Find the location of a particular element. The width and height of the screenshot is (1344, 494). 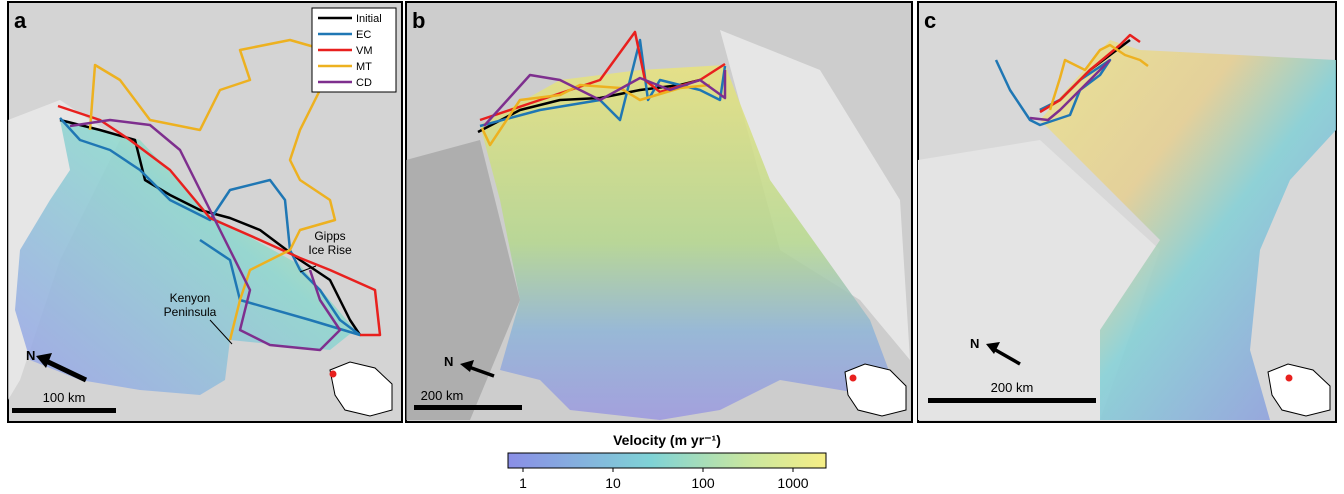

colorbar: Velocity (m yr⁻¹) 1 10 100 1000 is located at coordinates (667, 461).